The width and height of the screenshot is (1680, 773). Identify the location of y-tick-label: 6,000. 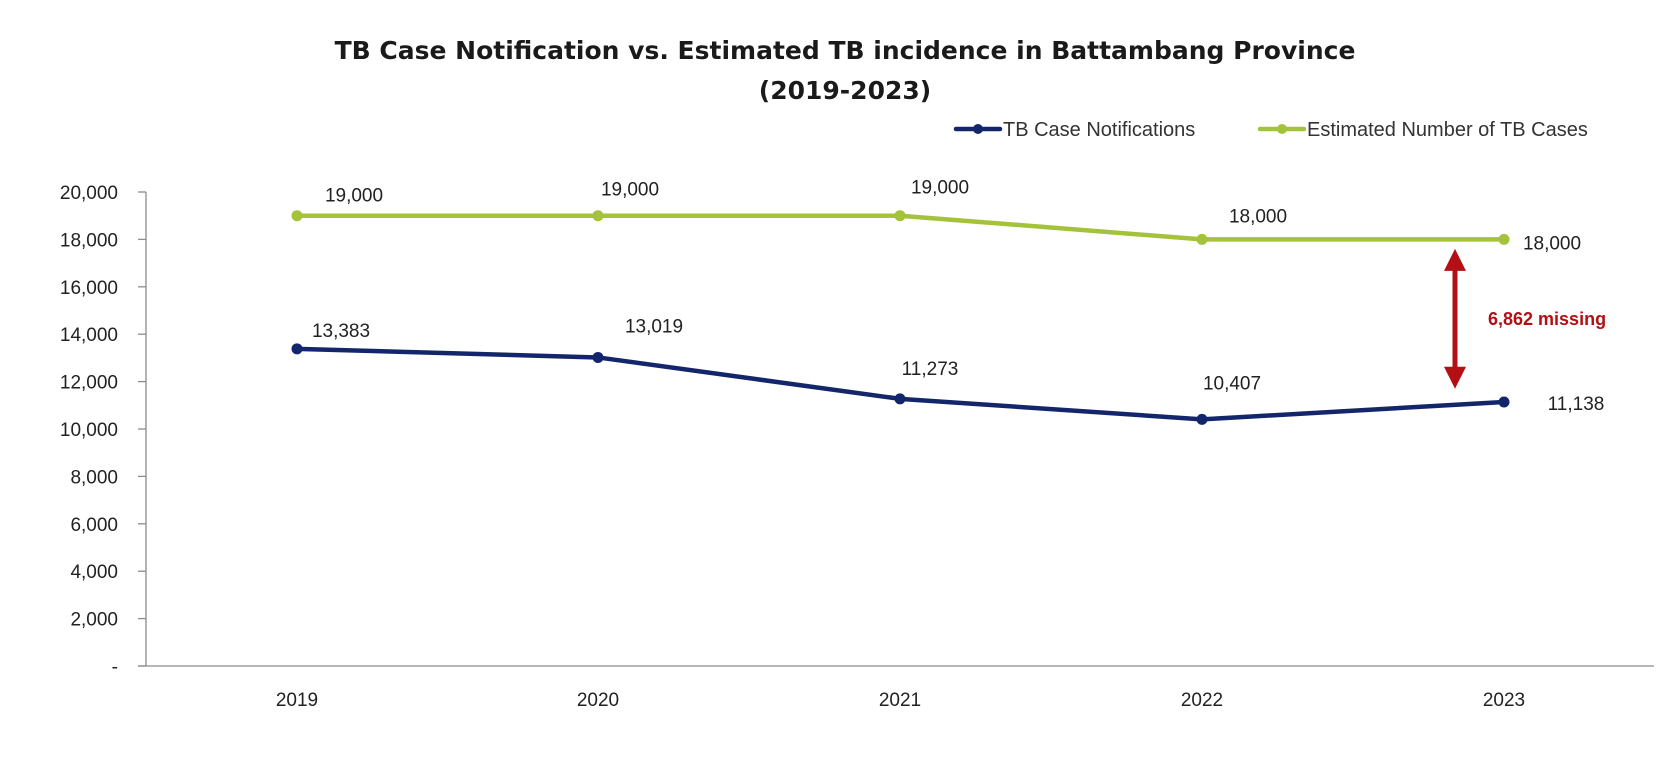
(94, 525).